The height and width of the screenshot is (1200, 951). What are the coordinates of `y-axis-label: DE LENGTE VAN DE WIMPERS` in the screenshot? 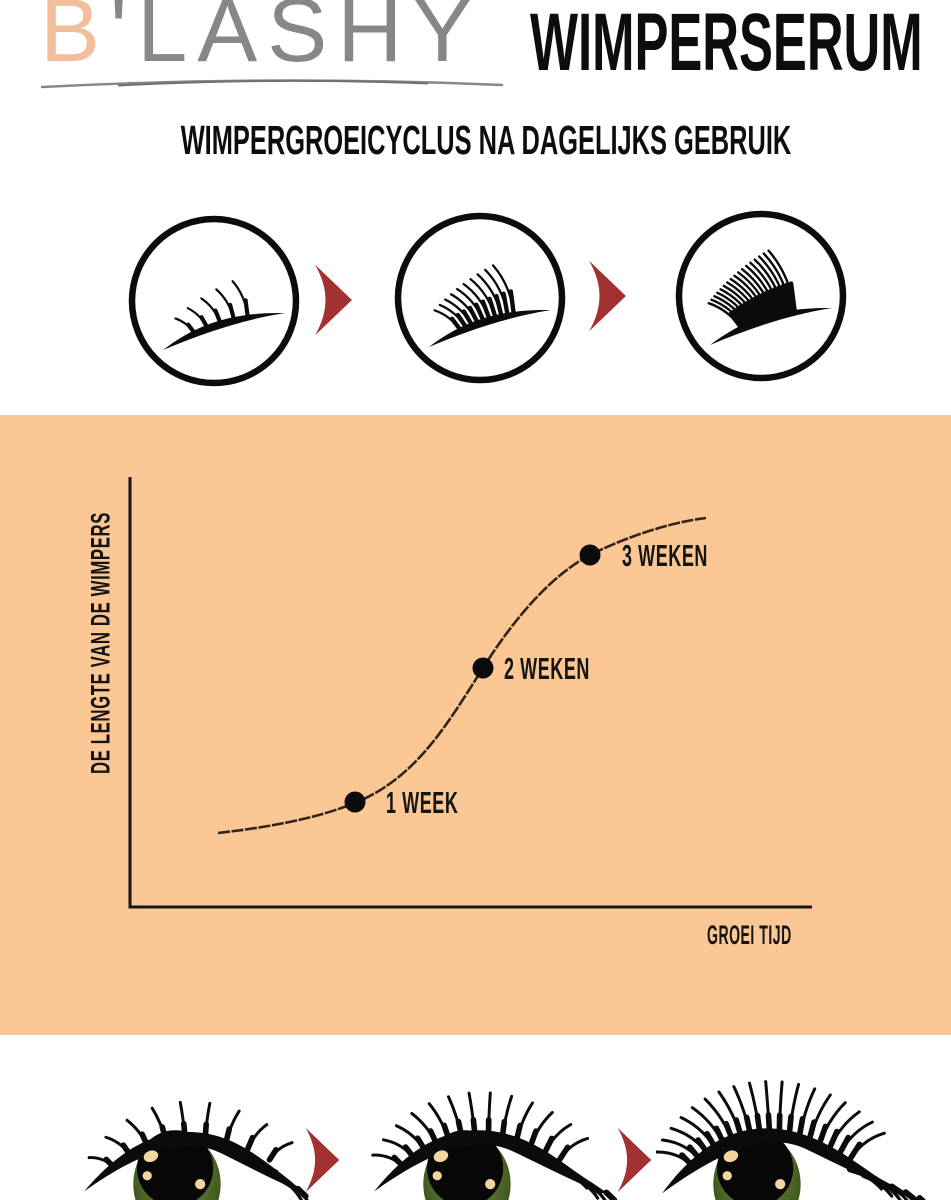 It's located at (100, 643).